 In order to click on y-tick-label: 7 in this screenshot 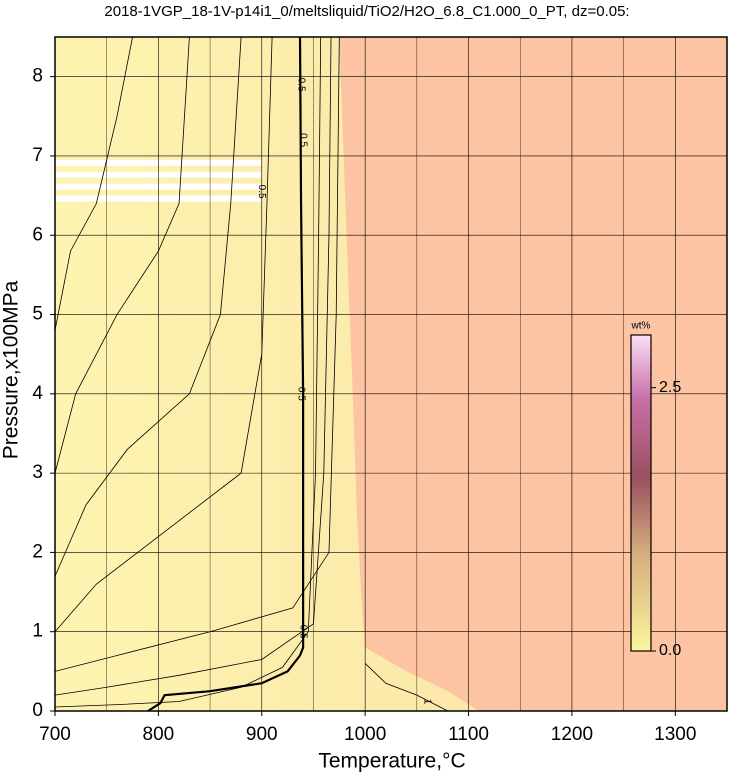, I will do `click(37, 155)`.